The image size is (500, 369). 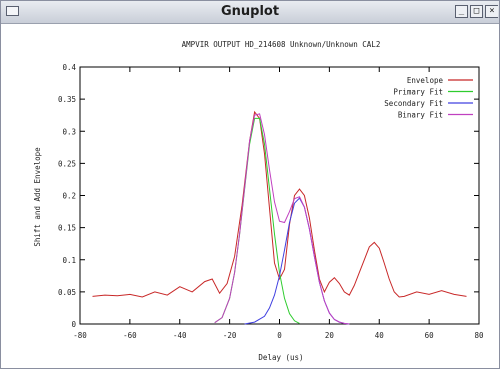 I want to click on series-line-primary-fit, so click(x=257, y=220).